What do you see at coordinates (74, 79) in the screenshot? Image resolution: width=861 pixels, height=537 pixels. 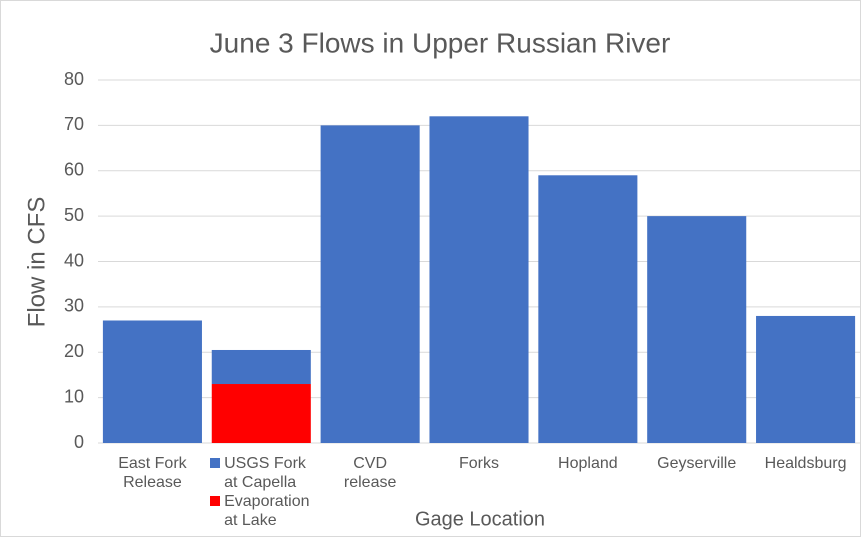 I see `y-tick-label: 80` at bounding box center [74, 79].